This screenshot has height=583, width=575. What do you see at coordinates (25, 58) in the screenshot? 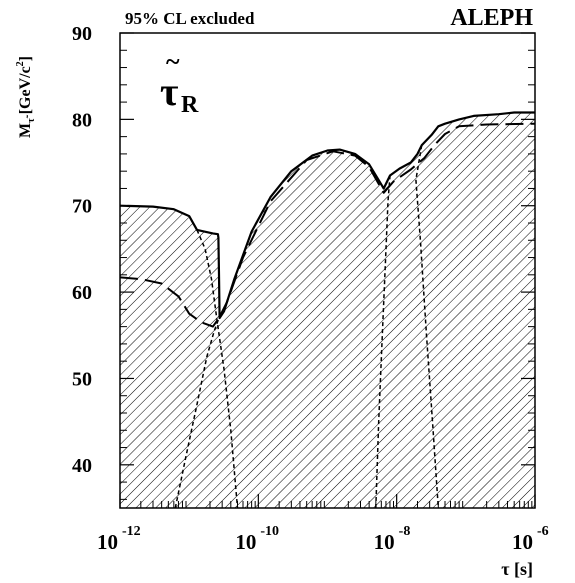
I see `y-label-unit-end: ]` at bounding box center [25, 58].